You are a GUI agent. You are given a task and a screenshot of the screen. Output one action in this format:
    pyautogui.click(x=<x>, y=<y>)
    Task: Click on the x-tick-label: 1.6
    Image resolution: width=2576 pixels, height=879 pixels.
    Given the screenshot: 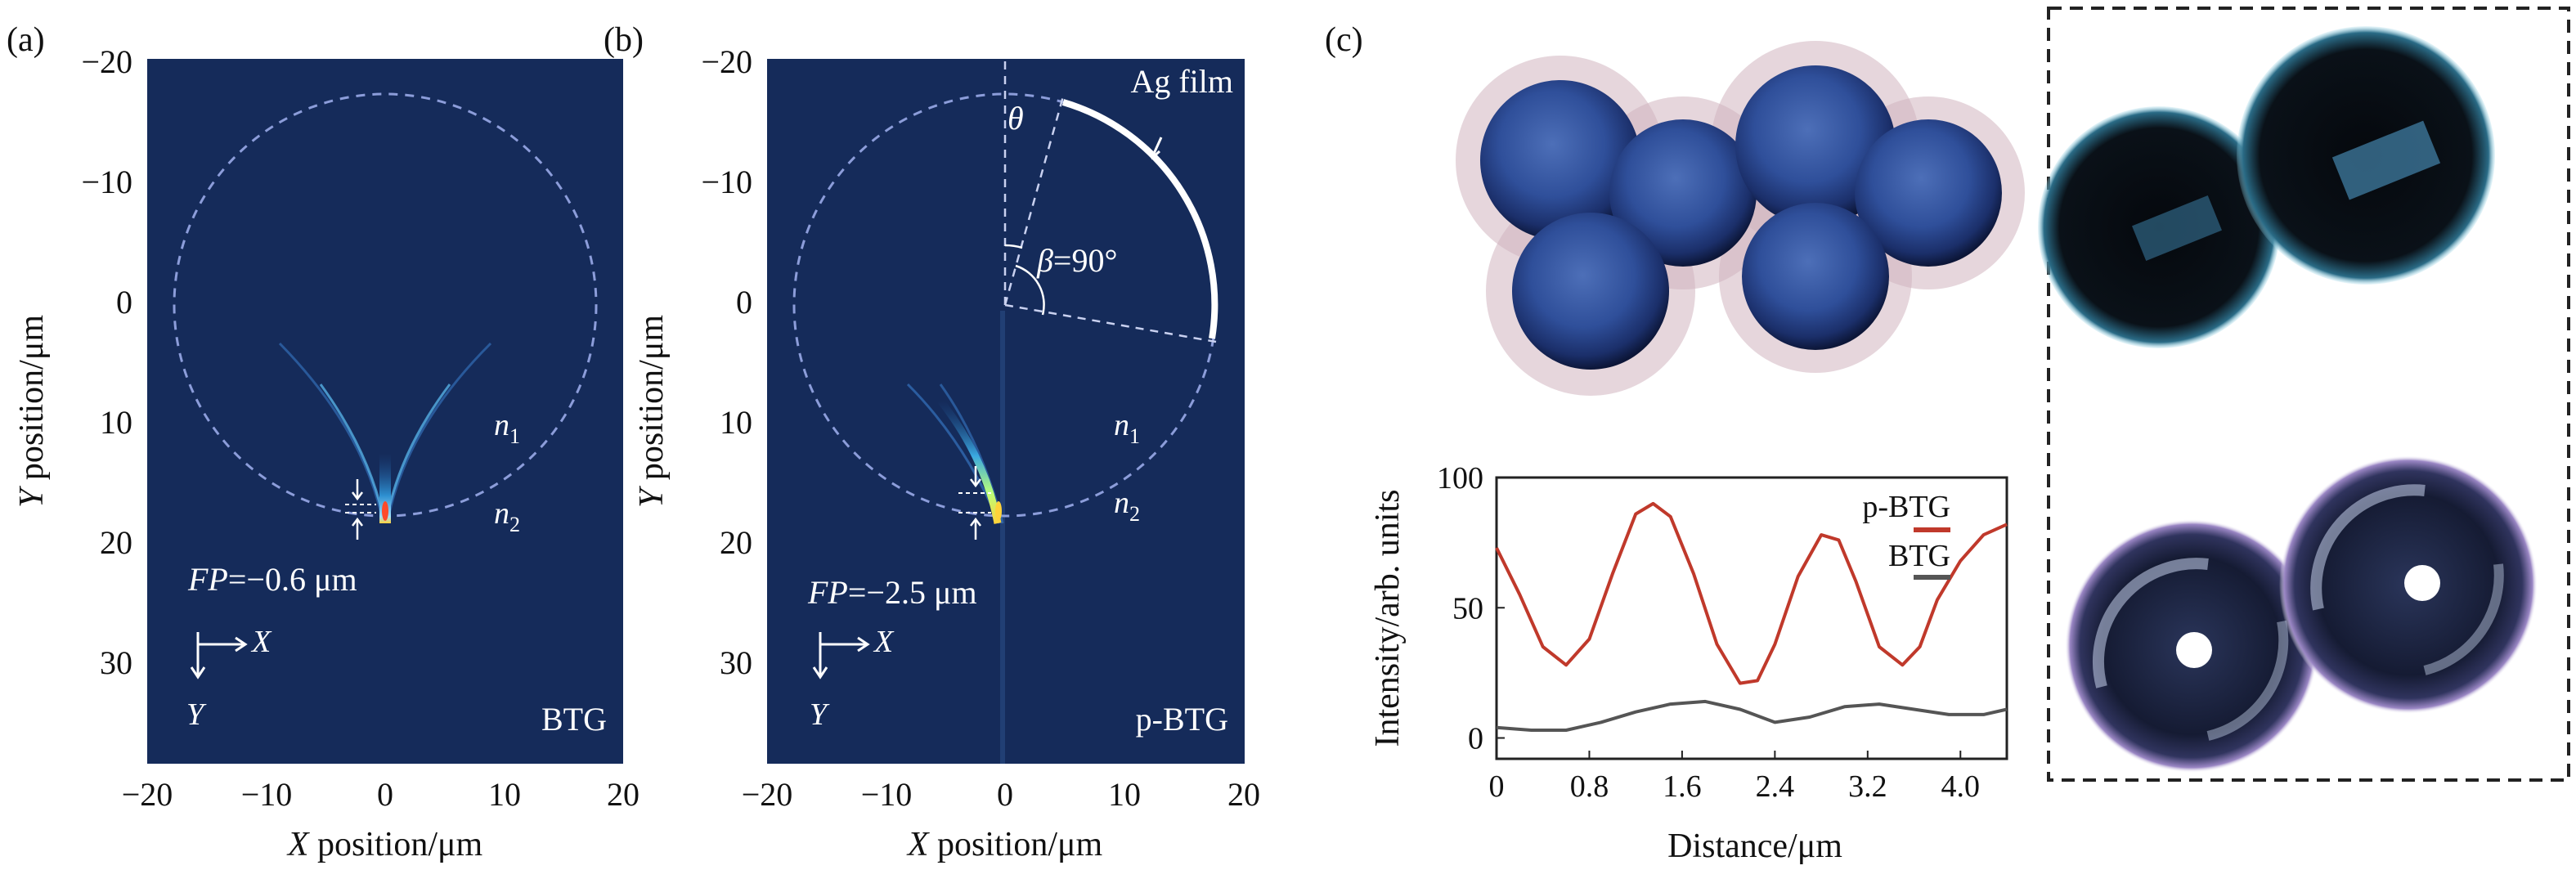 What is the action you would take?
    pyautogui.click(x=1683, y=786)
    